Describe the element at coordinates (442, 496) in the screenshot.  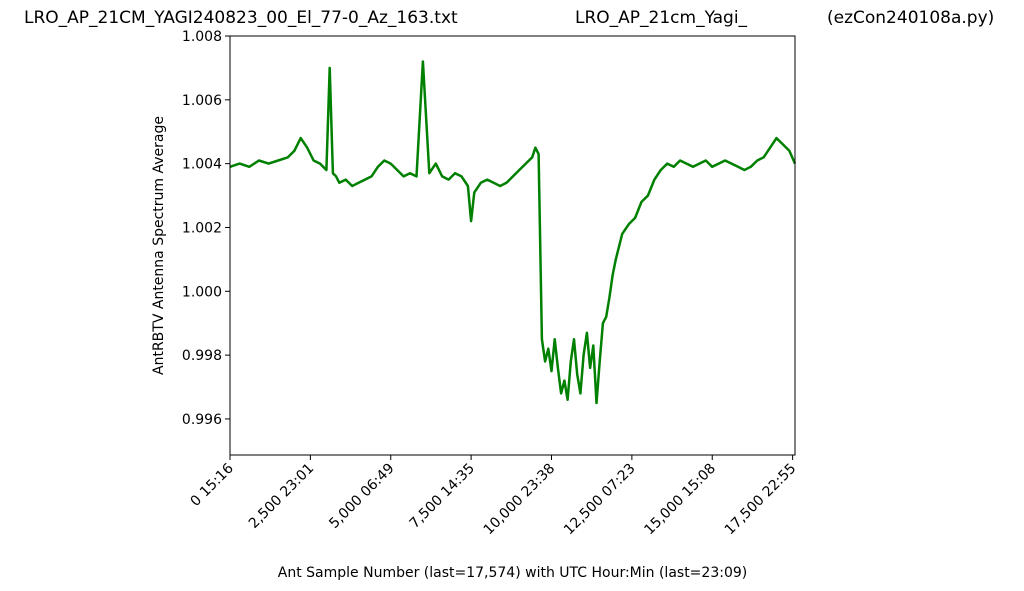
I see `x-tick-label: 7,500 14:35` at that location.